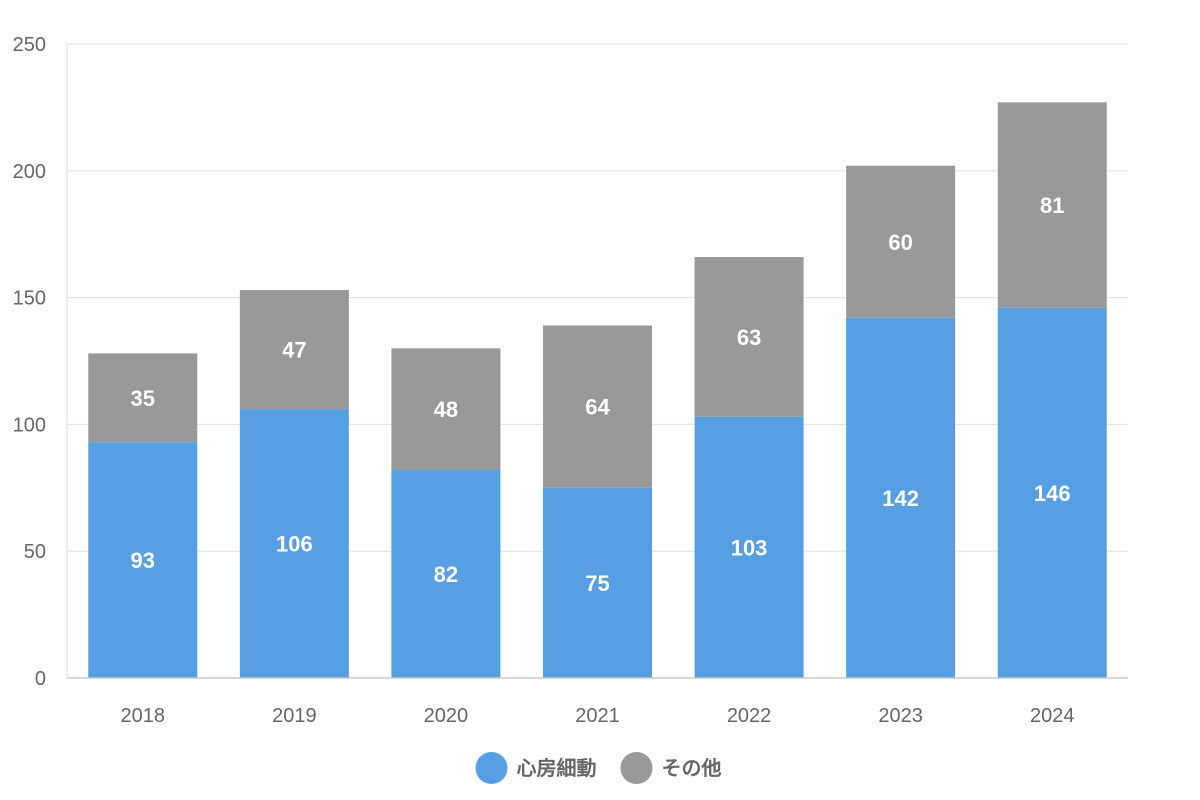 Image resolution: width=1200 pixels, height=800 pixels. I want to click on y-tick-label: 50, so click(35, 552).